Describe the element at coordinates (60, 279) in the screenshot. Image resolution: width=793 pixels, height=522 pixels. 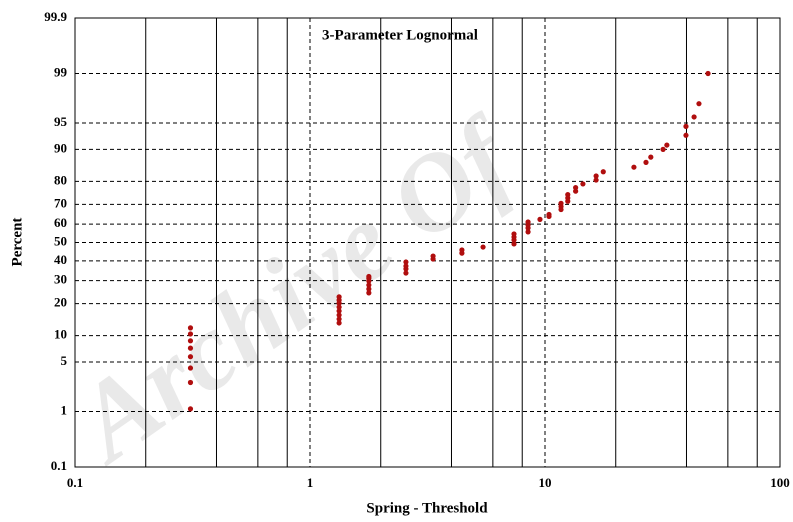
I see `y-tick-label: 30` at that location.